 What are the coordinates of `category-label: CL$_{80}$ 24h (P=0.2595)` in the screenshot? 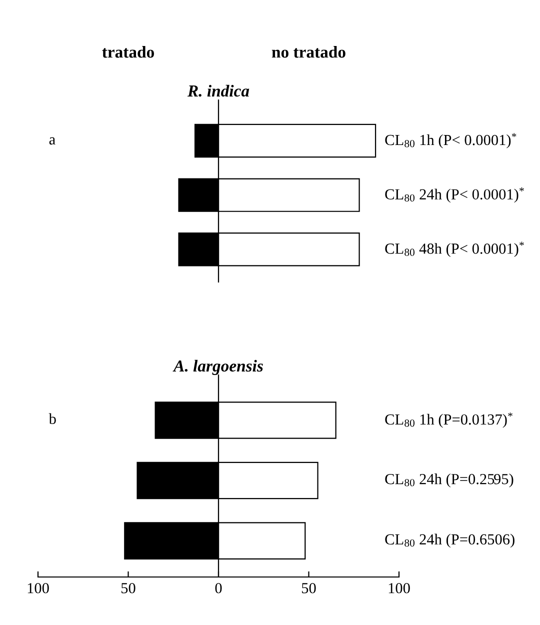 It's located at (449, 480).